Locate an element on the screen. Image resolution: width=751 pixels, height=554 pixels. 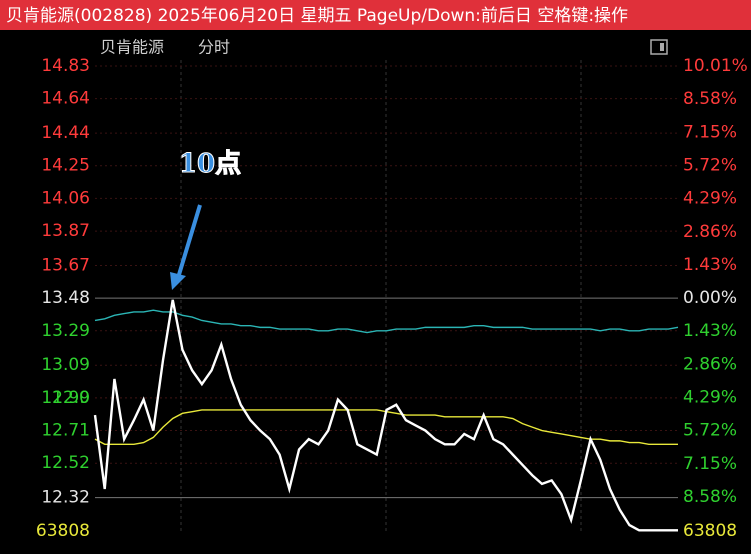
y-tick-label: 13.29 is located at coordinates (65, 331).